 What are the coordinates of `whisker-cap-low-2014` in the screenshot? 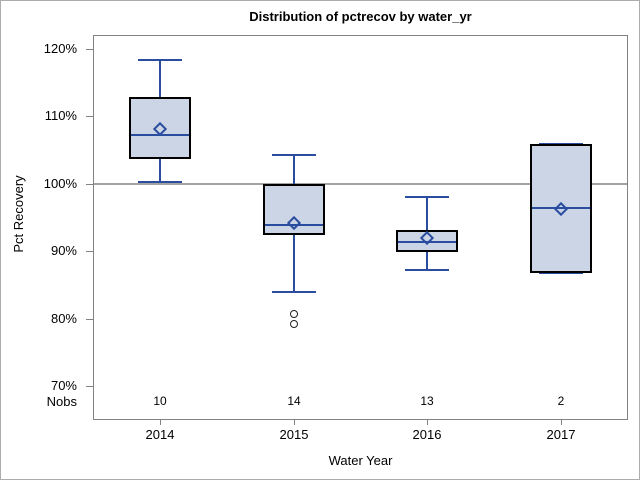 It's located at (160, 182).